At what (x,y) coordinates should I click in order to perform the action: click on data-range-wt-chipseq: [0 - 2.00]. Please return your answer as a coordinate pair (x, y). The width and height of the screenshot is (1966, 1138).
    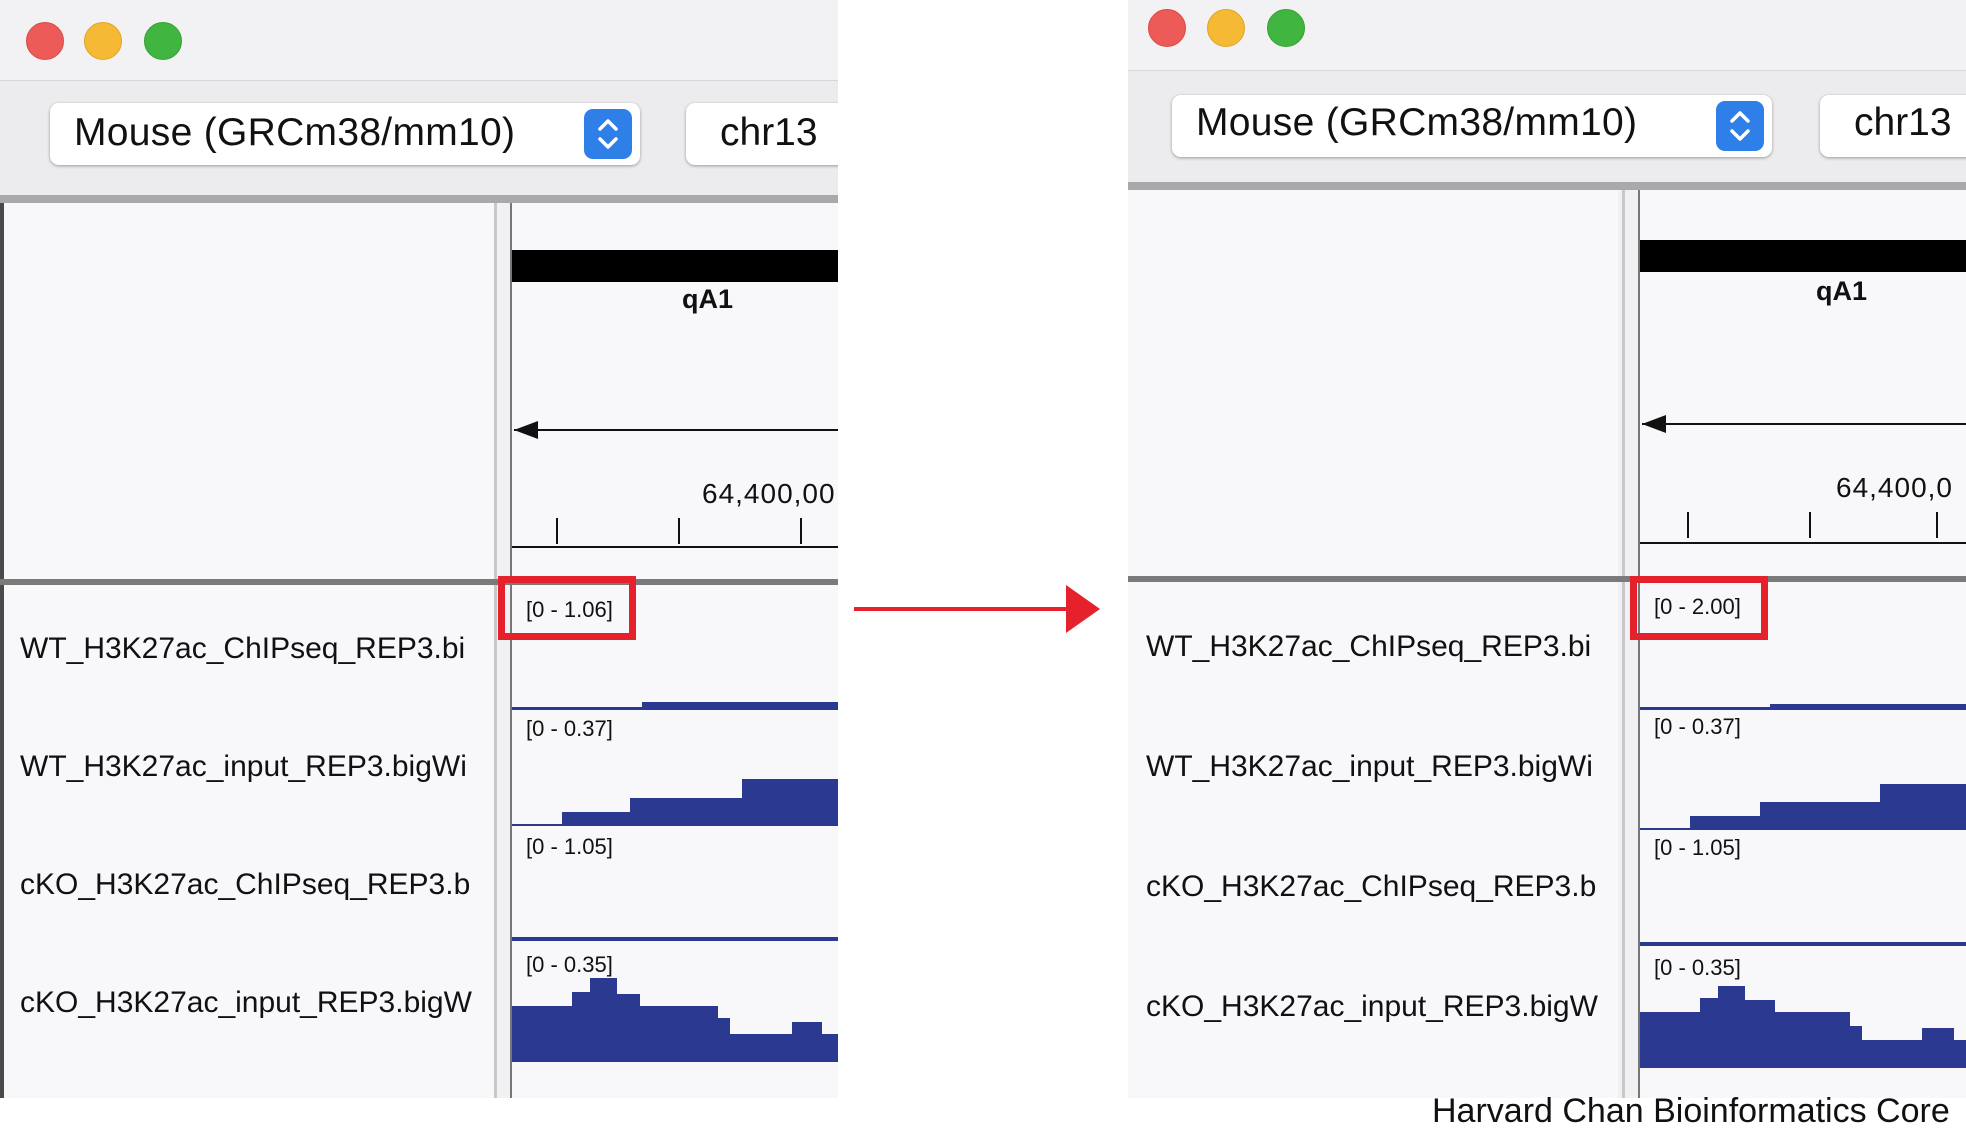
    Looking at the image, I should click on (1697, 606).